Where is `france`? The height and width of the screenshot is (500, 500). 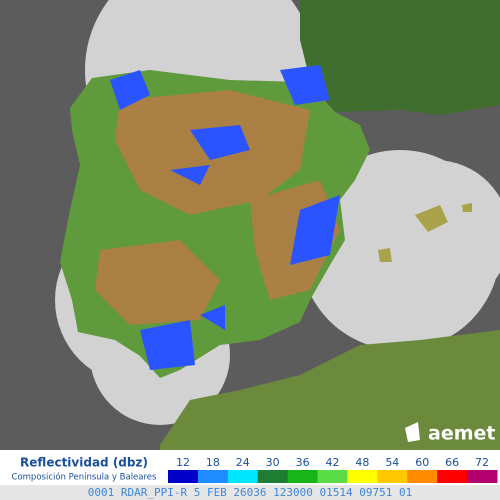 france is located at coordinates (400, 57).